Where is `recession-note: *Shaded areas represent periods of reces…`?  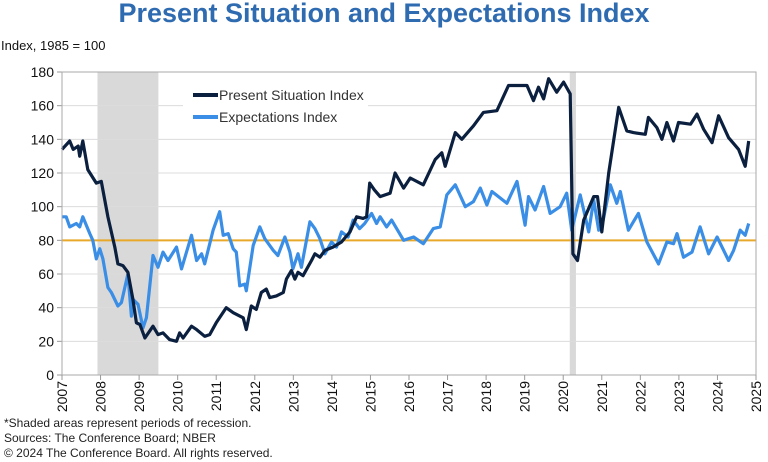 recession-note: *Shaded areas represent periods of reces… is located at coordinates (128, 423).